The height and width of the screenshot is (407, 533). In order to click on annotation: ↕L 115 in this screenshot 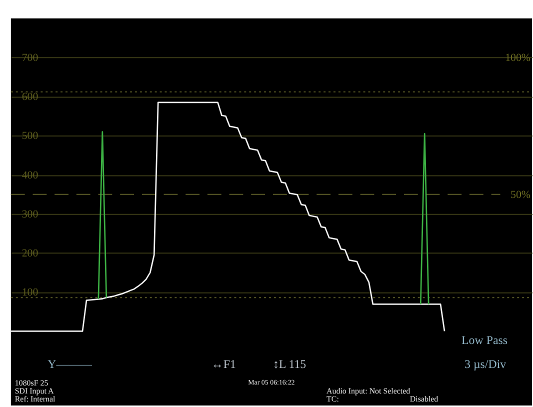, I will do `click(289, 363)`.